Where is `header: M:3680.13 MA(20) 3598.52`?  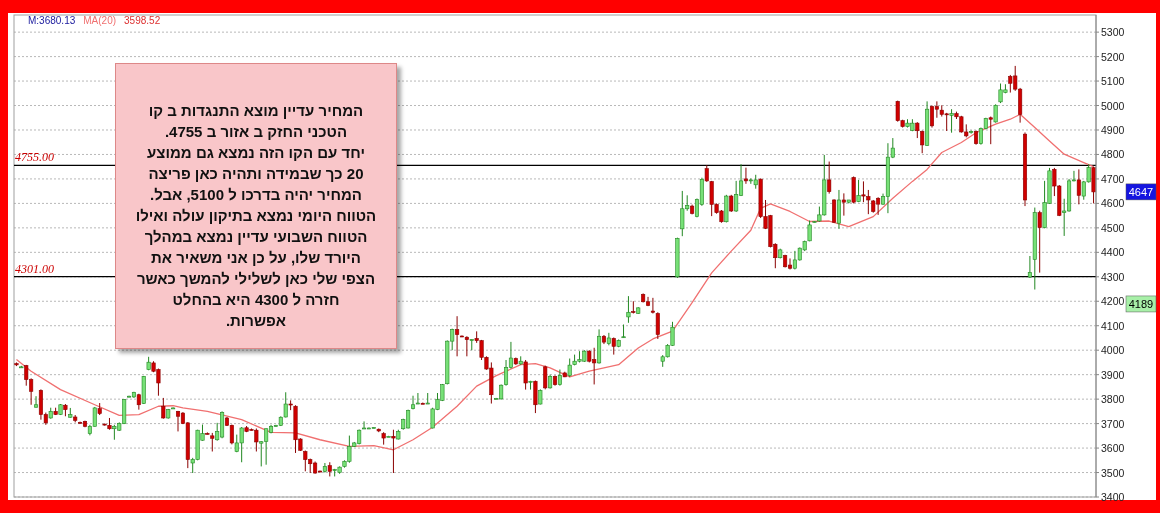
header: M:3680.13 MA(20) 3598.52 is located at coordinates (94, 20).